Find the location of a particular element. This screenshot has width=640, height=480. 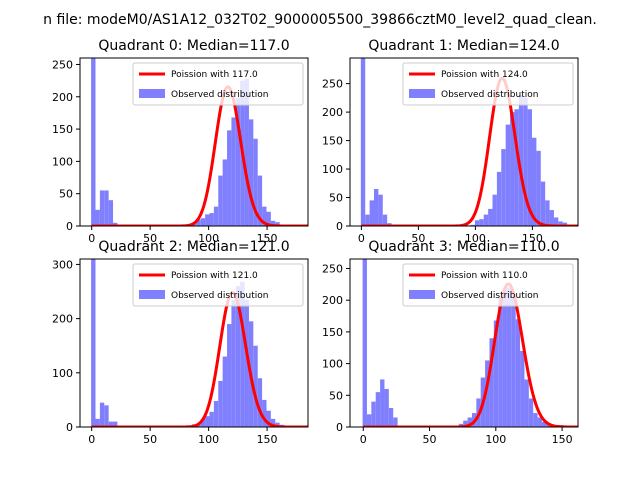

y-tick-label: 300 is located at coordinates (62, 264).